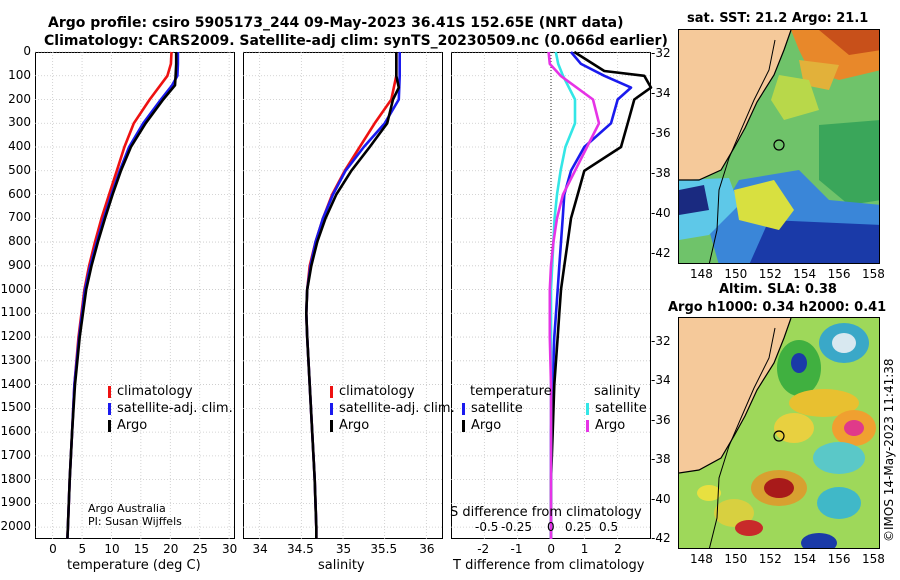  Describe the element at coordinates (19, 193) in the screenshot. I see `y-tick-label: 600` at that location.